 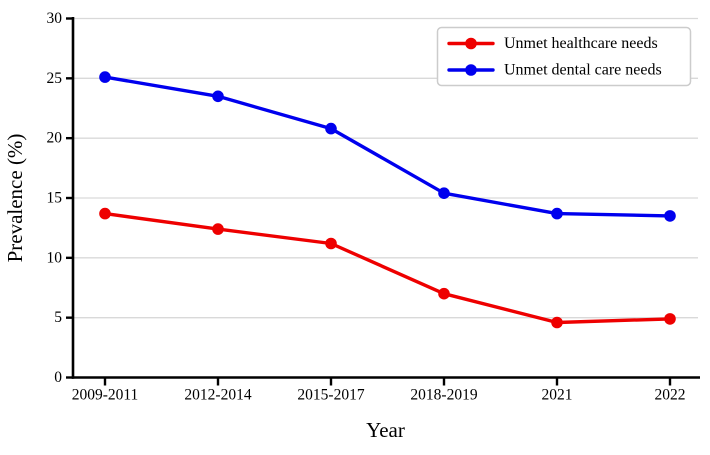 I want to click on legend-label-0: Unmet healthcare needs, so click(x=581, y=43).